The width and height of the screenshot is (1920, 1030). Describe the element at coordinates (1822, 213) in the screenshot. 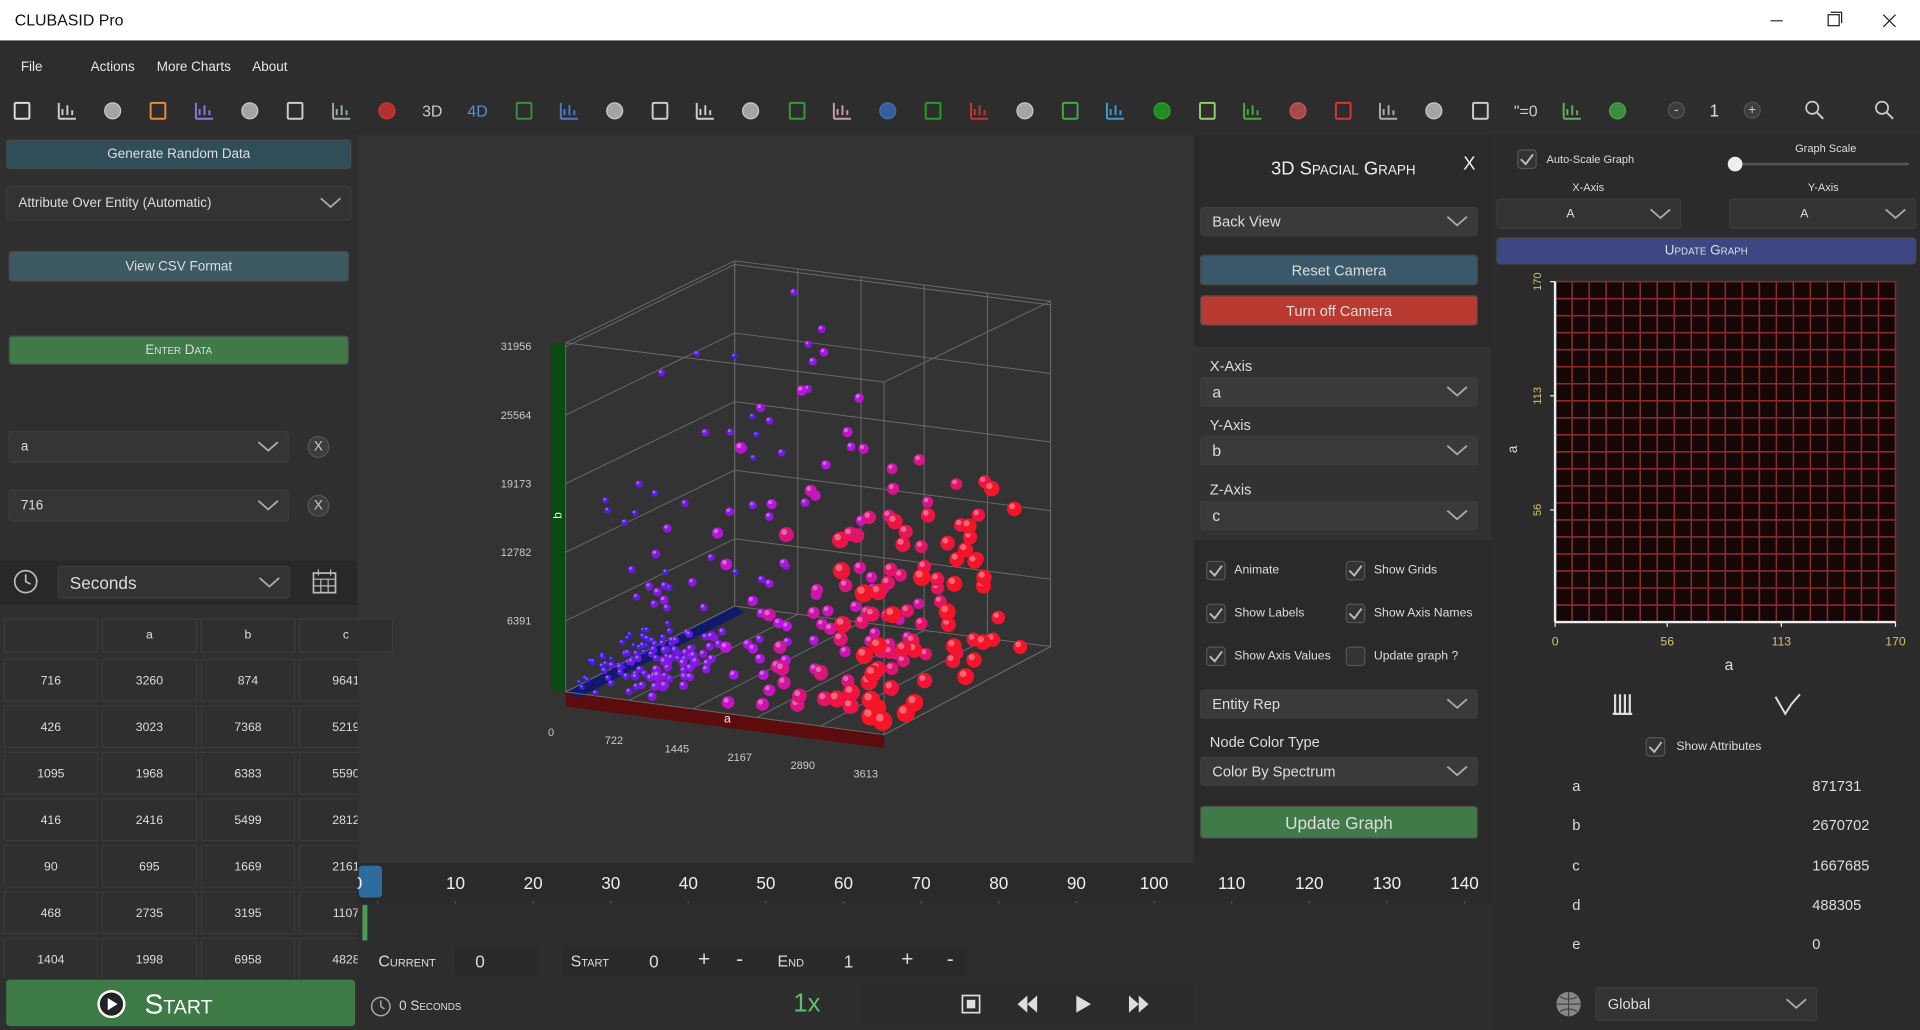

I see `y-axis-select` at that location.